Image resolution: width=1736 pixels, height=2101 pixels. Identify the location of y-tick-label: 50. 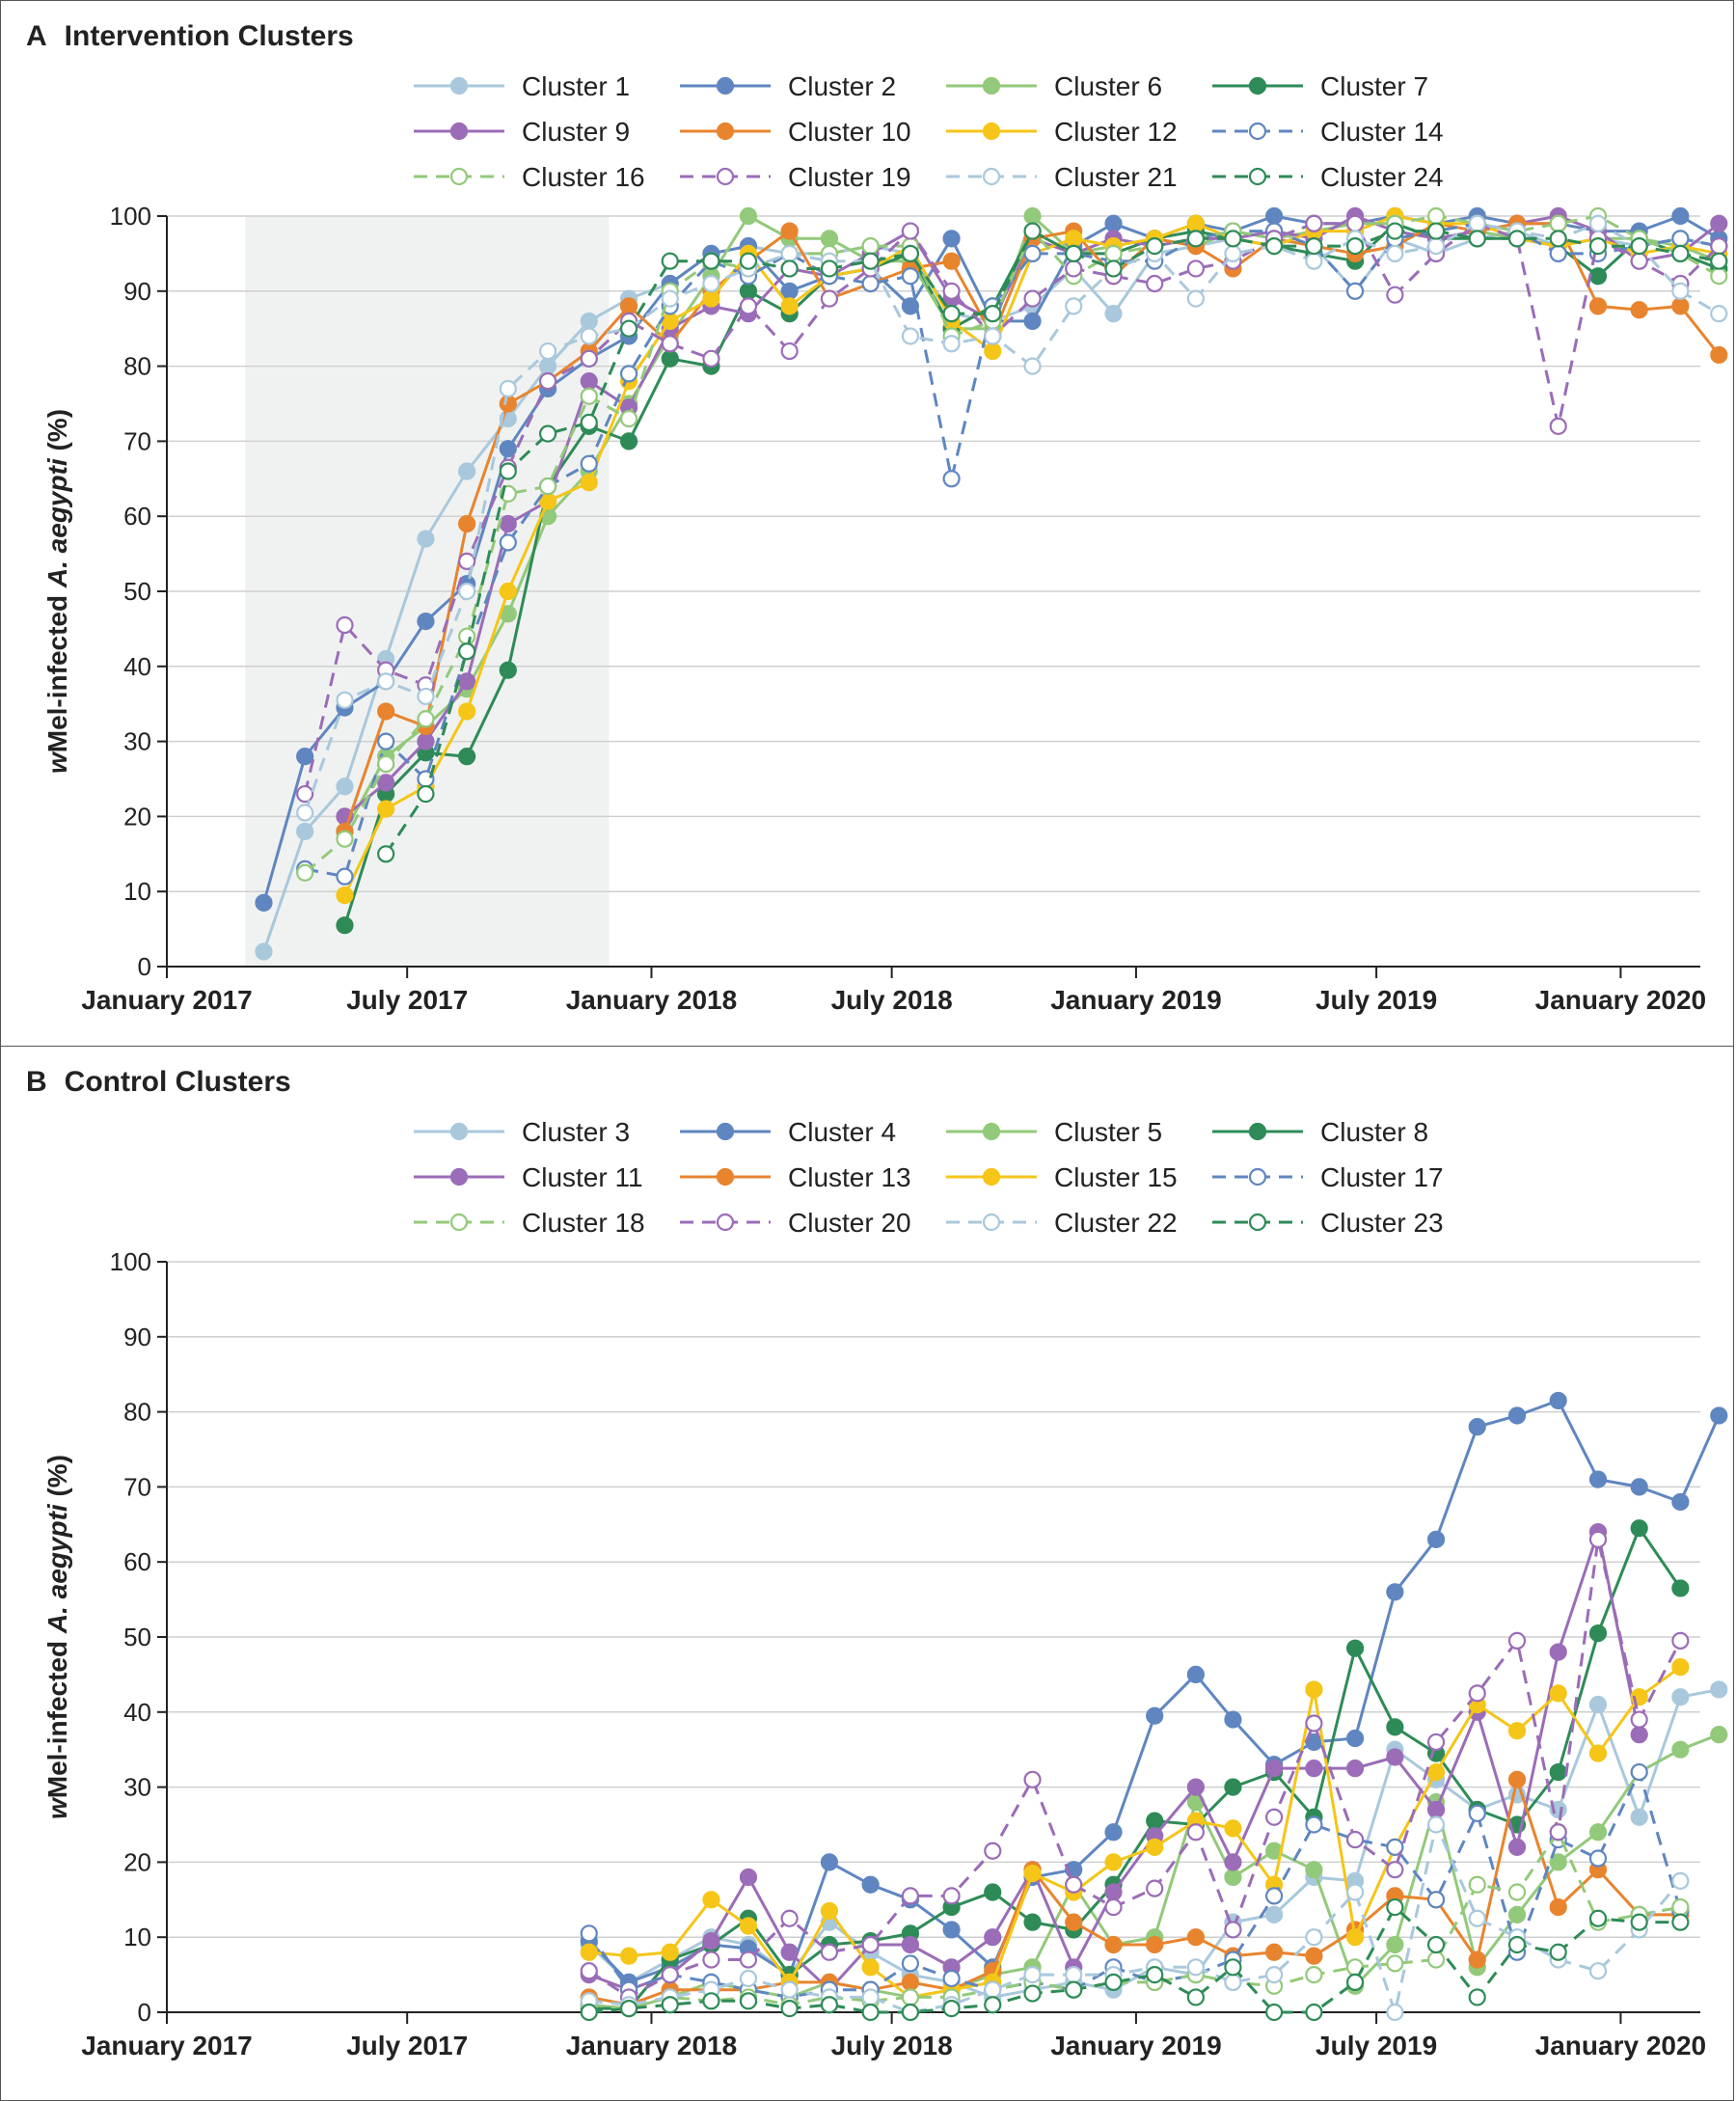
(137, 1637).